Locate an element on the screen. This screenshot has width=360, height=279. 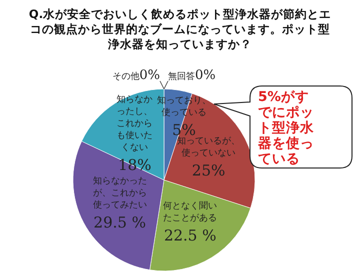
data-label: 22.5 % is located at coordinates (190, 235).